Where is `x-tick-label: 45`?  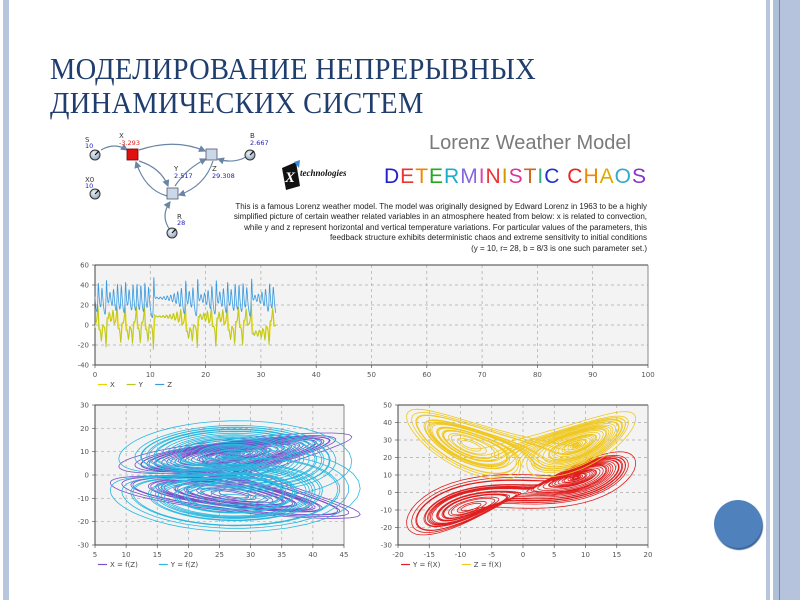
x-tick-label: 45 is located at coordinates (344, 555).